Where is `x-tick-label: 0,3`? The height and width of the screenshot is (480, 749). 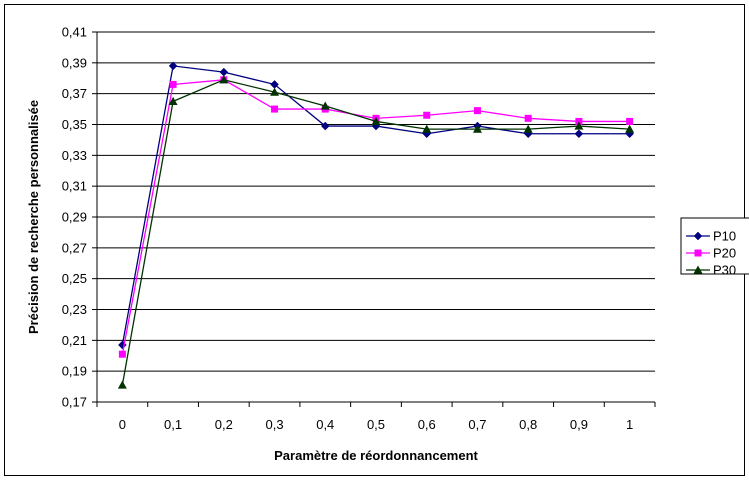
x-tick-label: 0,3 is located at coordinates (275, 424).